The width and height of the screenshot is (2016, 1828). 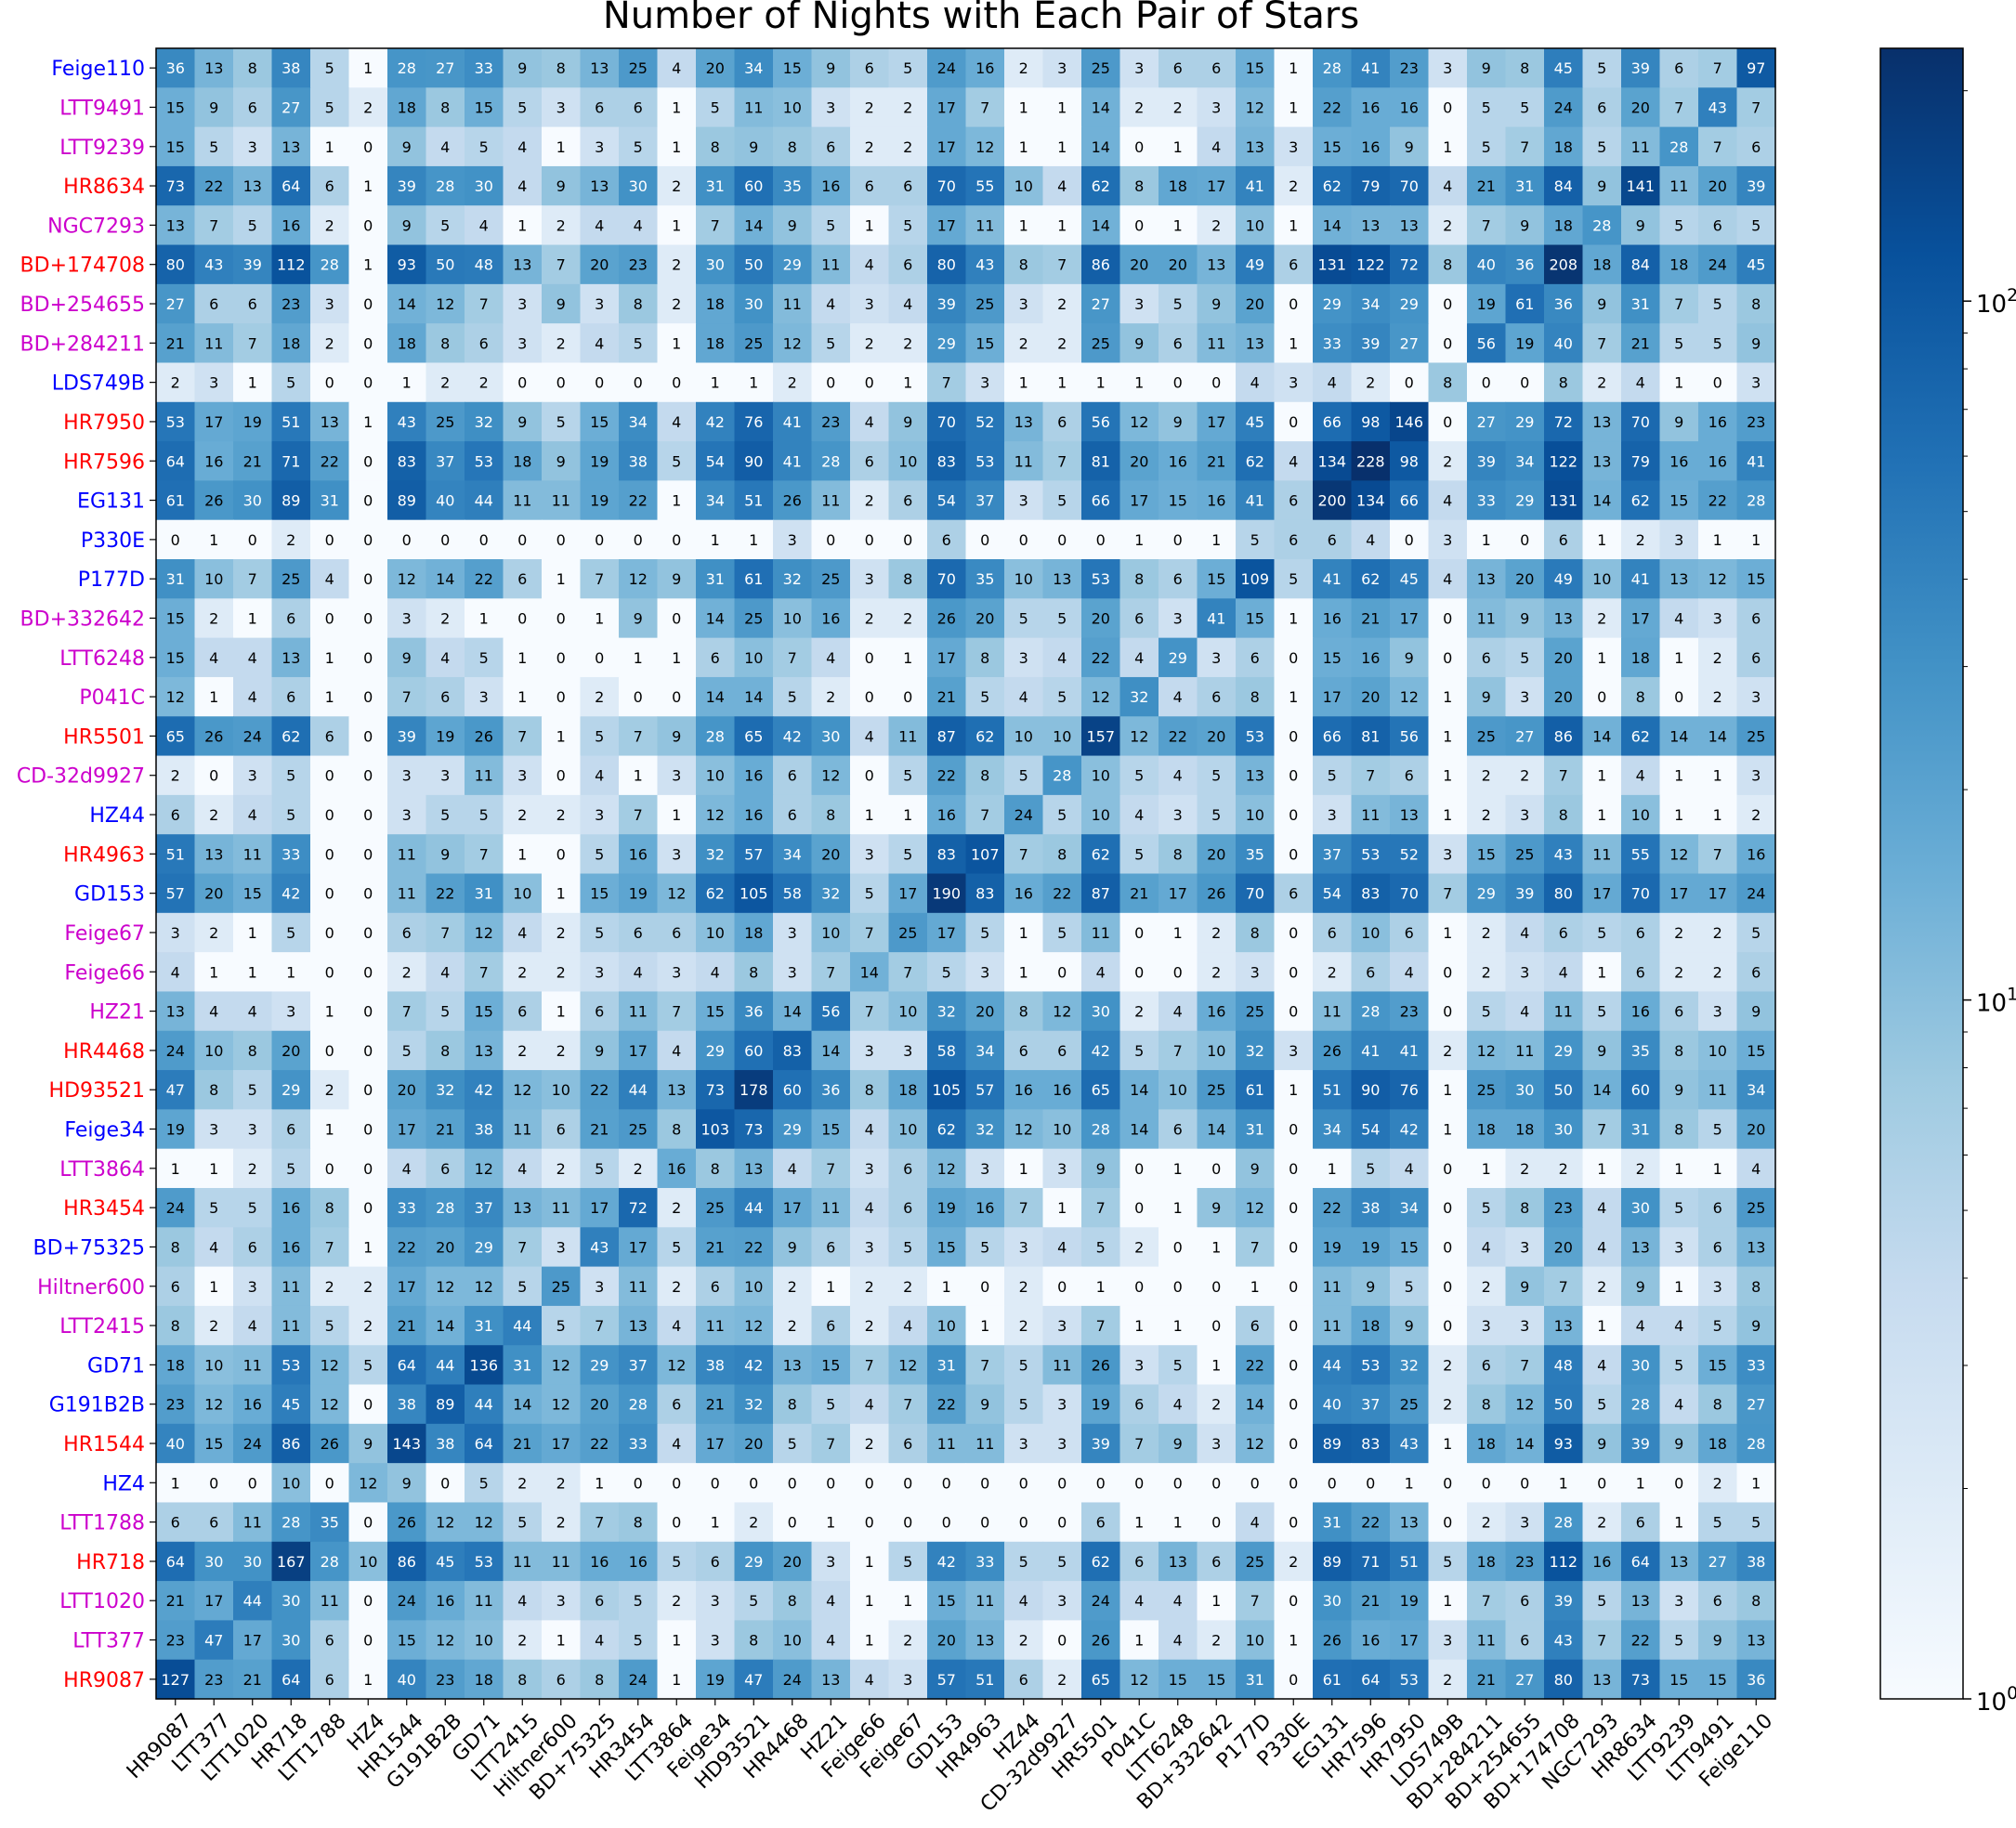 What do you see at coordinates (213, 343) in the screenshot?
I see `cell-value-label: 11` at bounding box center [213, 343].